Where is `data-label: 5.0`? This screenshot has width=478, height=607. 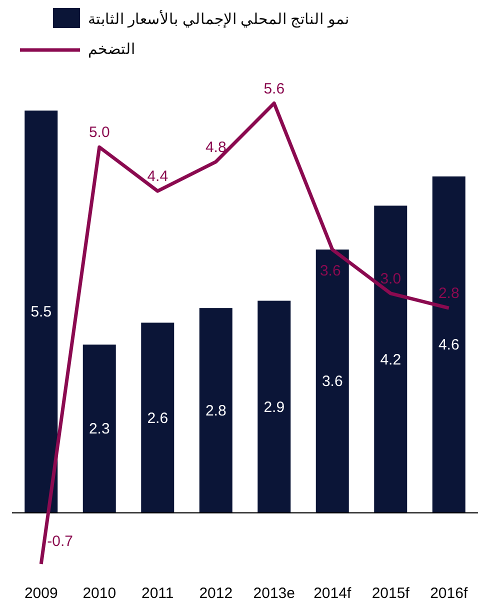
data-label: 5.0 is located at coordinates (99, 133).